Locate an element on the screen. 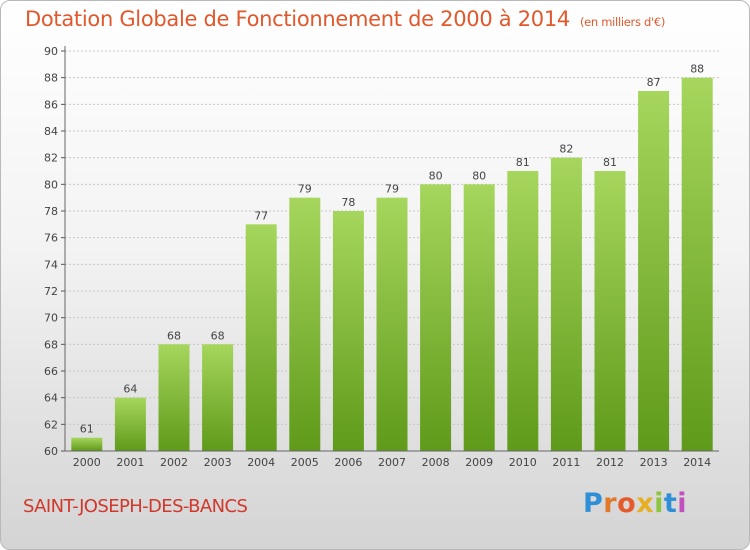 The image size is (750, 550). y-tick-label: 64 is located at coordinates (51, 398).